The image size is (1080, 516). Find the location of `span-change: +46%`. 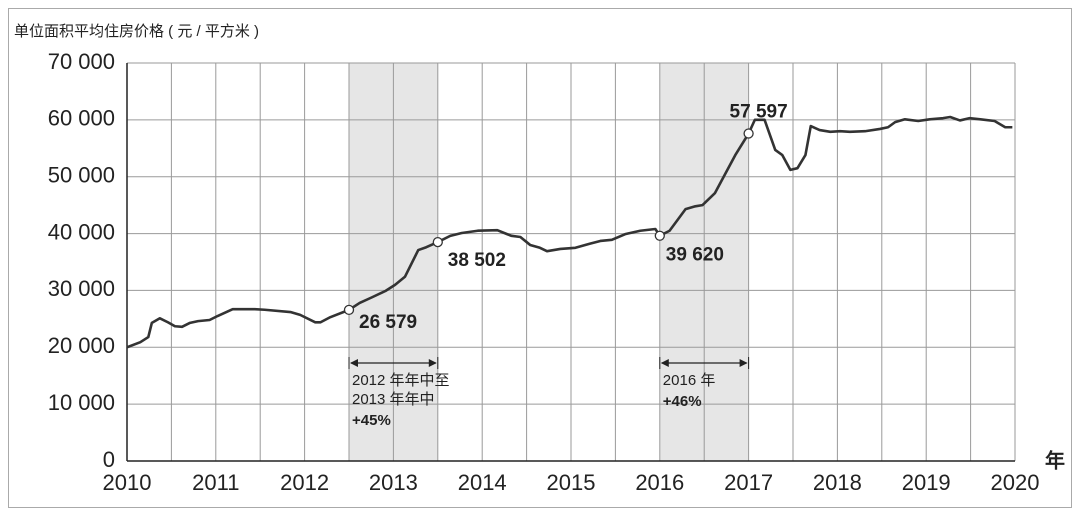

span-change: +46% is located at coordinates (682, 401).